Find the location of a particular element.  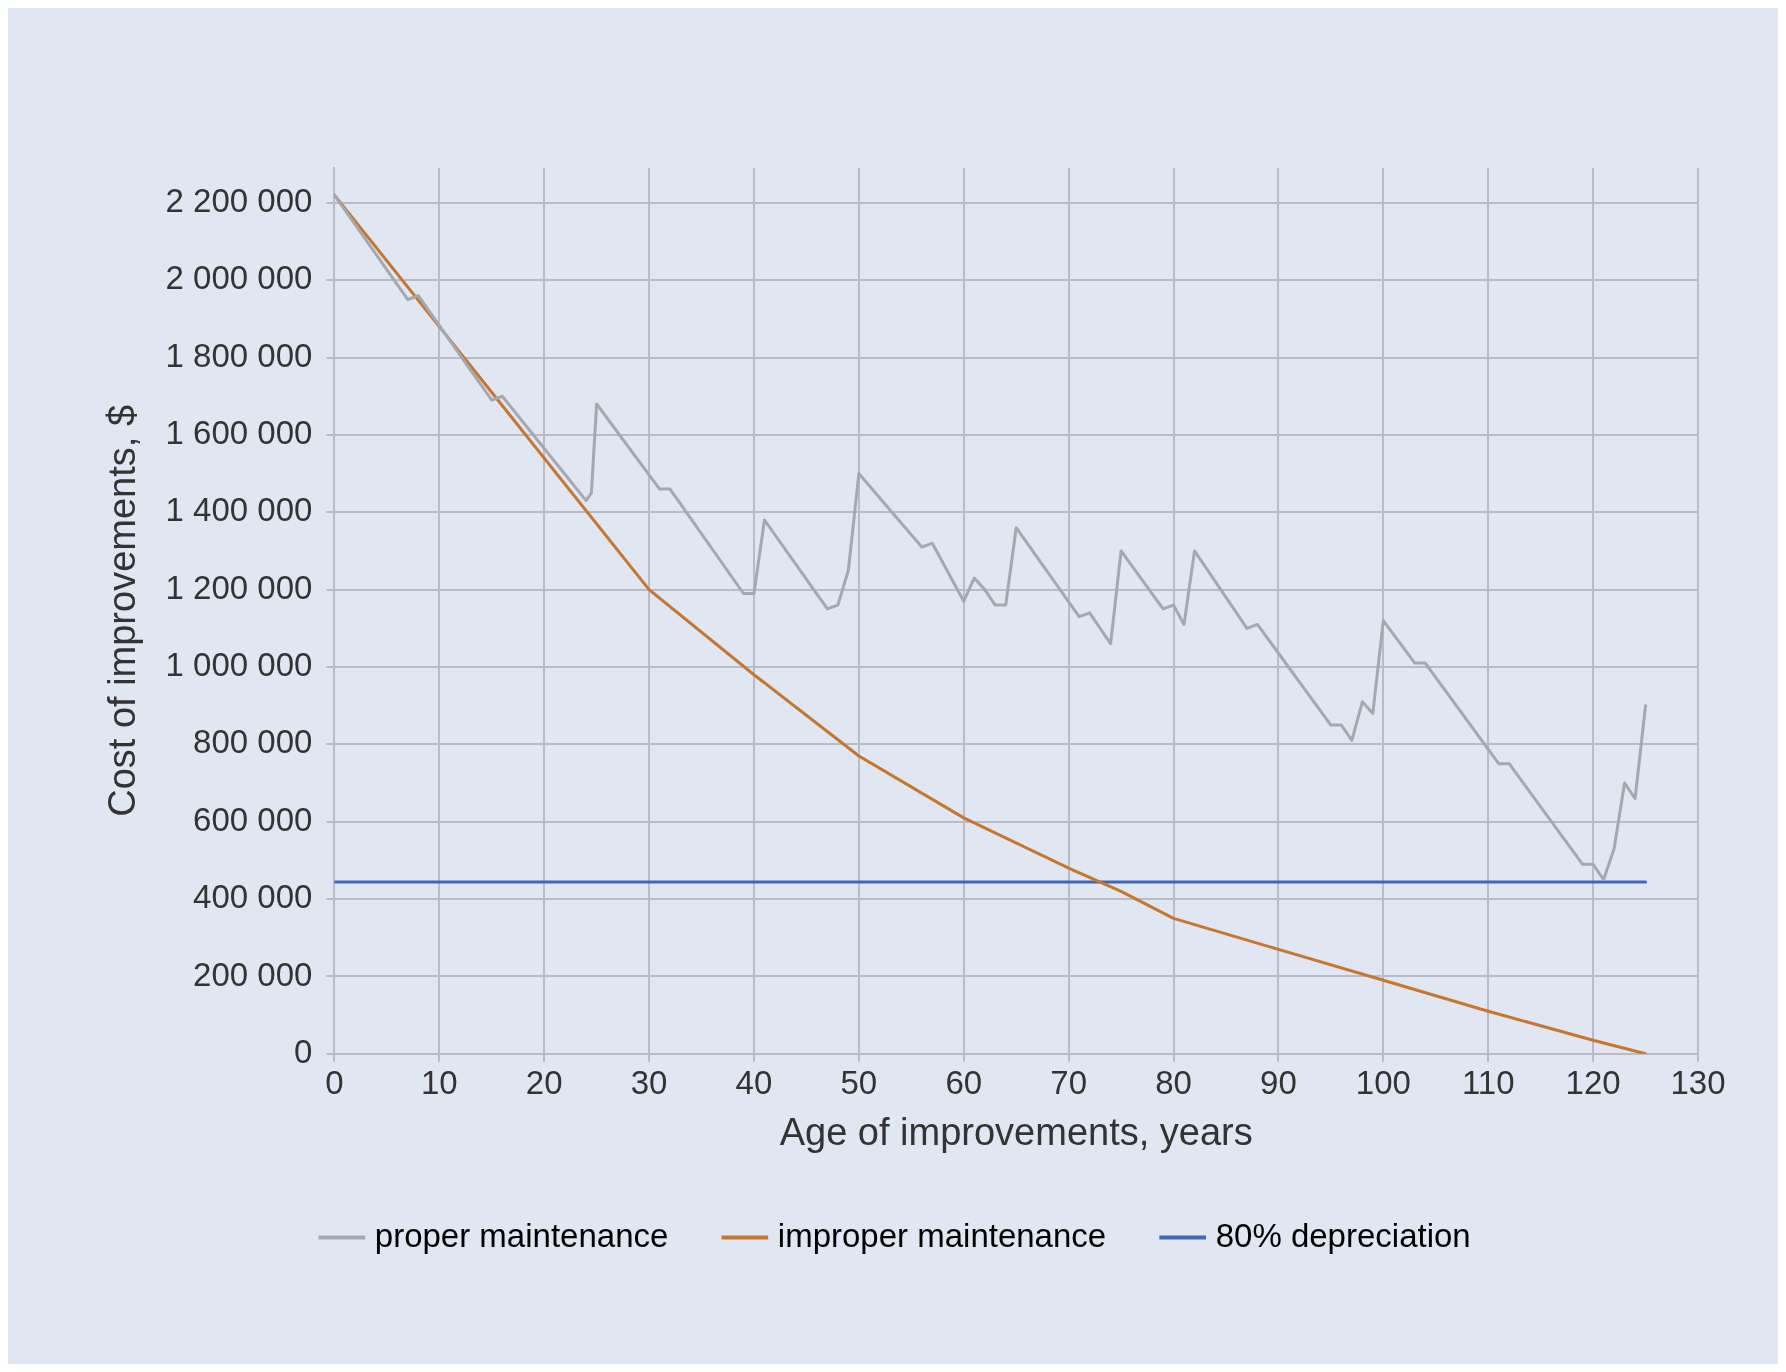

legend-label: 80% depreciation is located at coordinates (1343, 1235).